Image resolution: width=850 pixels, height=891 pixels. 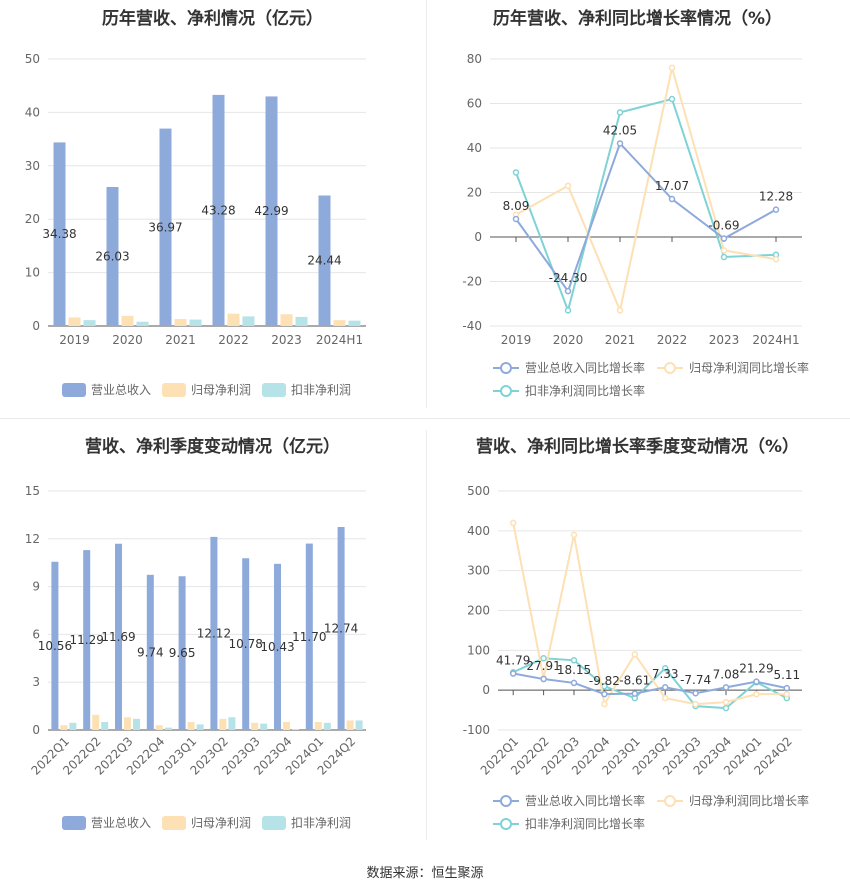 I want to click on data-label: 10.43, so click(x=277, y=647).